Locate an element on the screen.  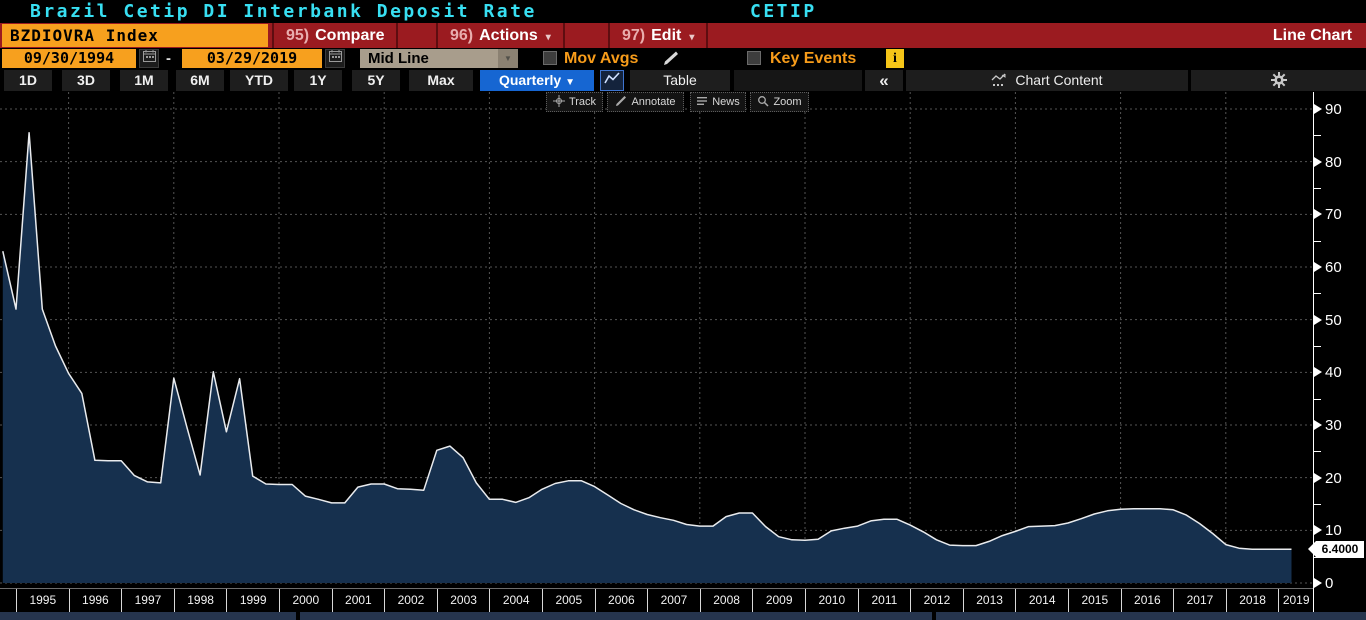
y-axis: 0 10 20 30 40 50 60 70 80 90 6.4000 is located at coordinates (1337, 352).